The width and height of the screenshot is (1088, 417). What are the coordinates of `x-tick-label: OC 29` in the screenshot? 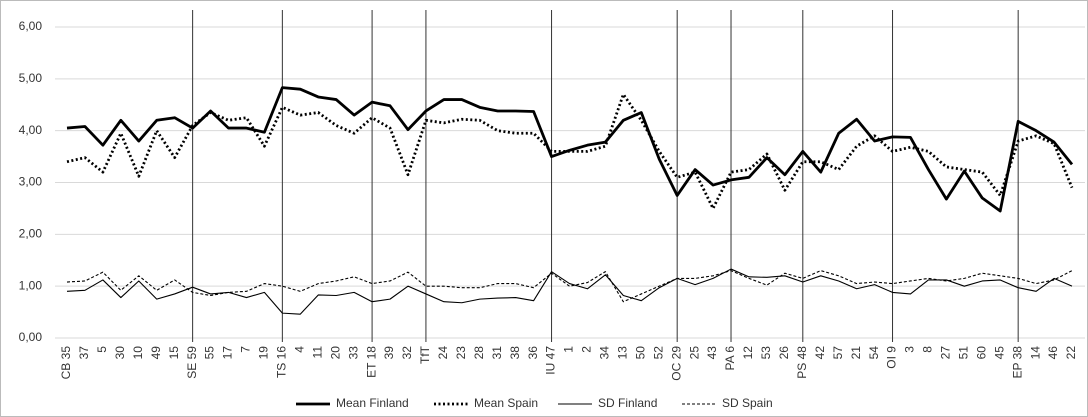 It's located at (676, 363).